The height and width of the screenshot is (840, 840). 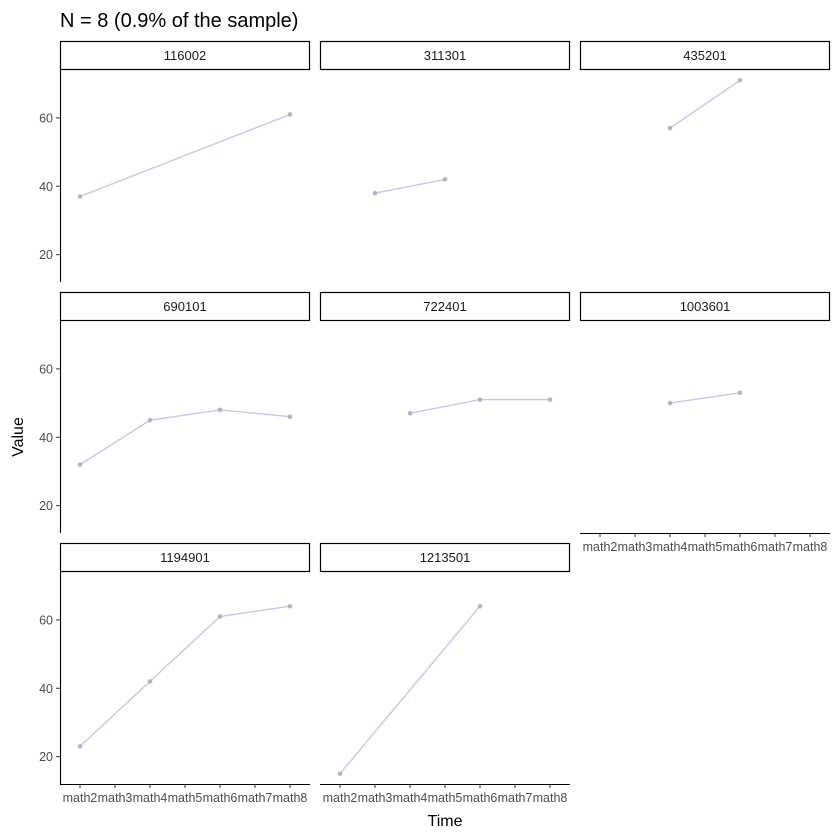 I want to click on facet-strip-label: 722401, so click(x=444, y=306).